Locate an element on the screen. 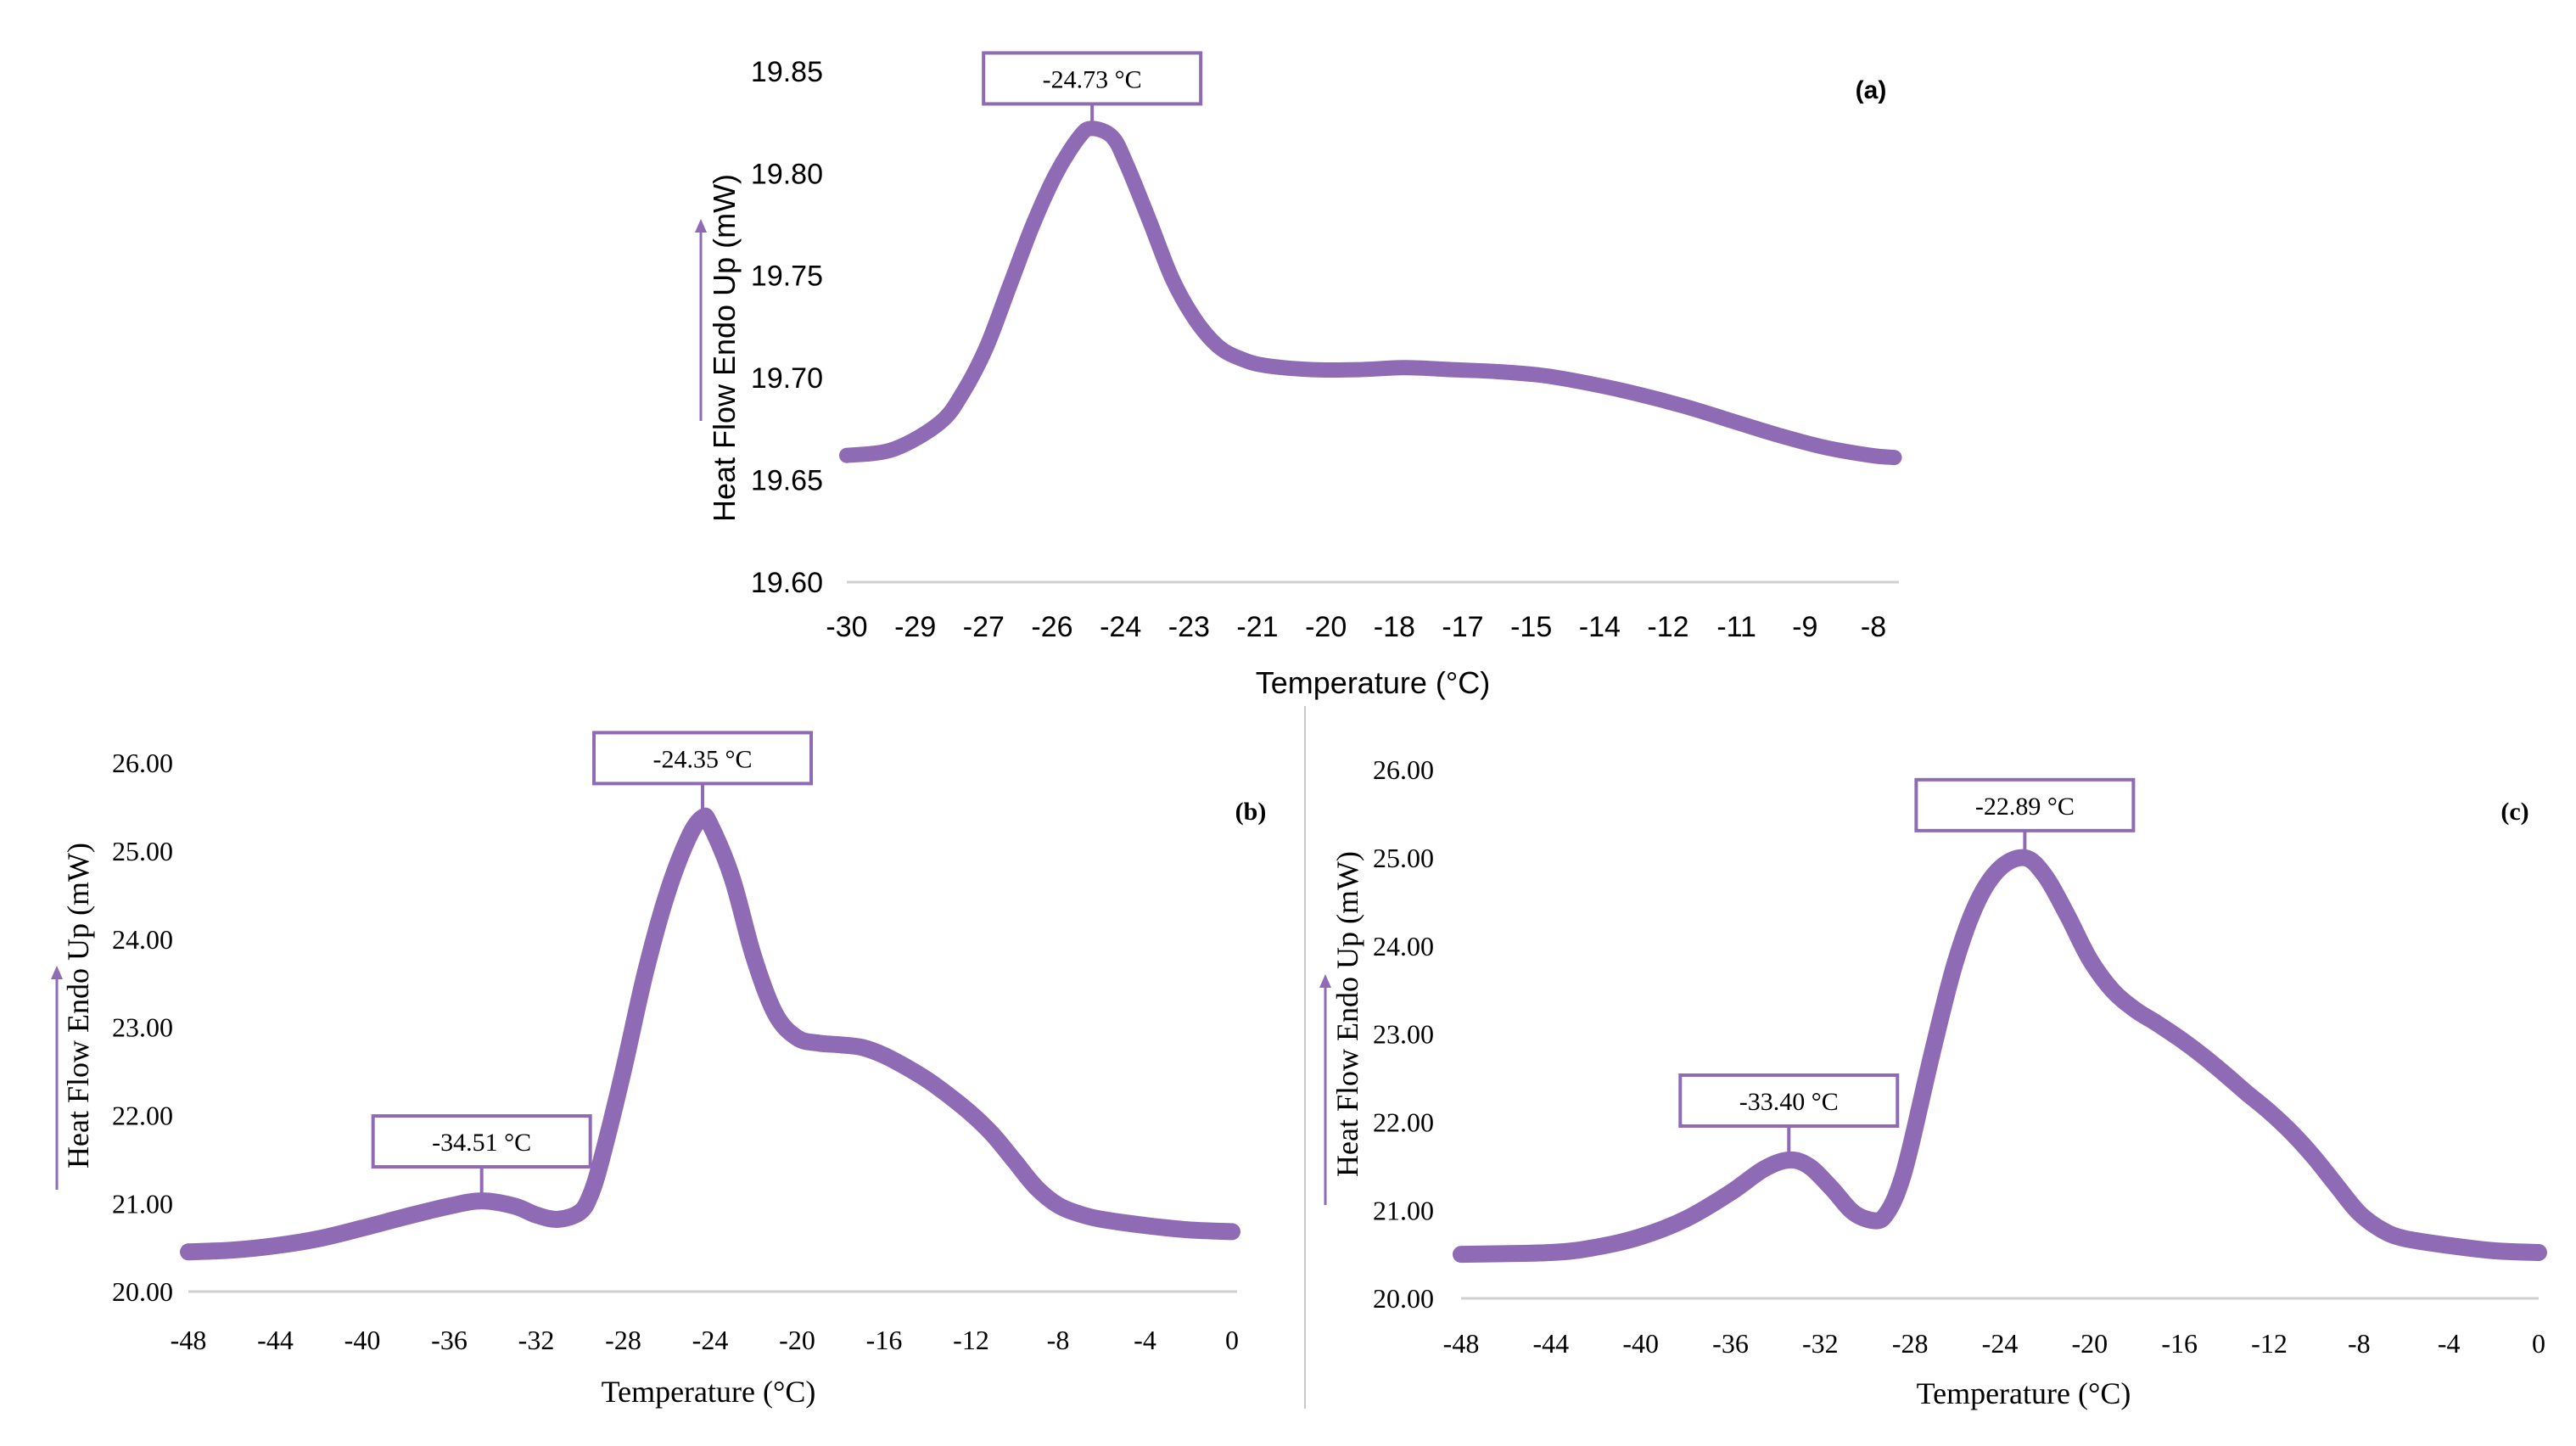  panel-label: (c) is located at coordinates (2514, 812).